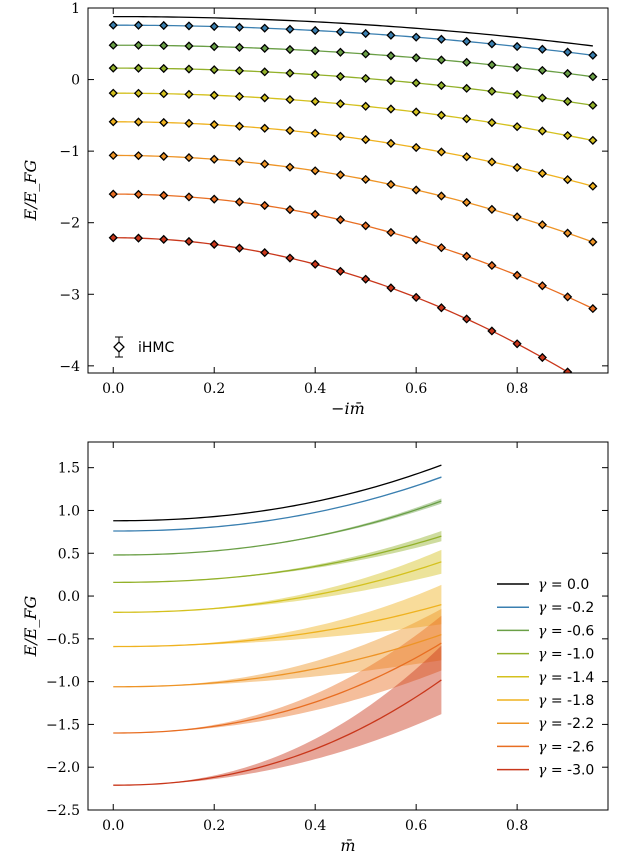 The height and width of the screenshot is (862, 623). What do you see at coordinates (566, 701) in the screenshot?
I see `bottom-legend-label: γ = -1.8` at bounding box center [566, 701].